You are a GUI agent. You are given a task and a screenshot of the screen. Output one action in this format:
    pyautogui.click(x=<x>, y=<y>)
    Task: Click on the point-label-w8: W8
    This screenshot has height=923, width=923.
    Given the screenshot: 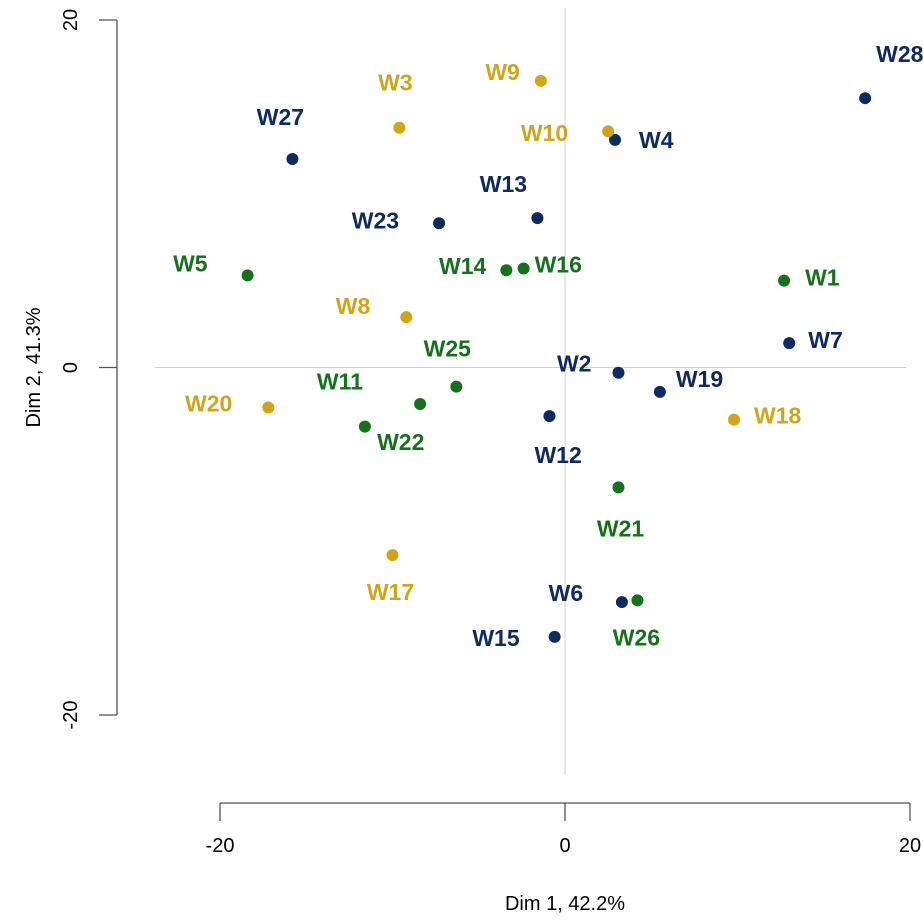 What is the action you would take?
    pyautogui.click(x=353, y=306)
    